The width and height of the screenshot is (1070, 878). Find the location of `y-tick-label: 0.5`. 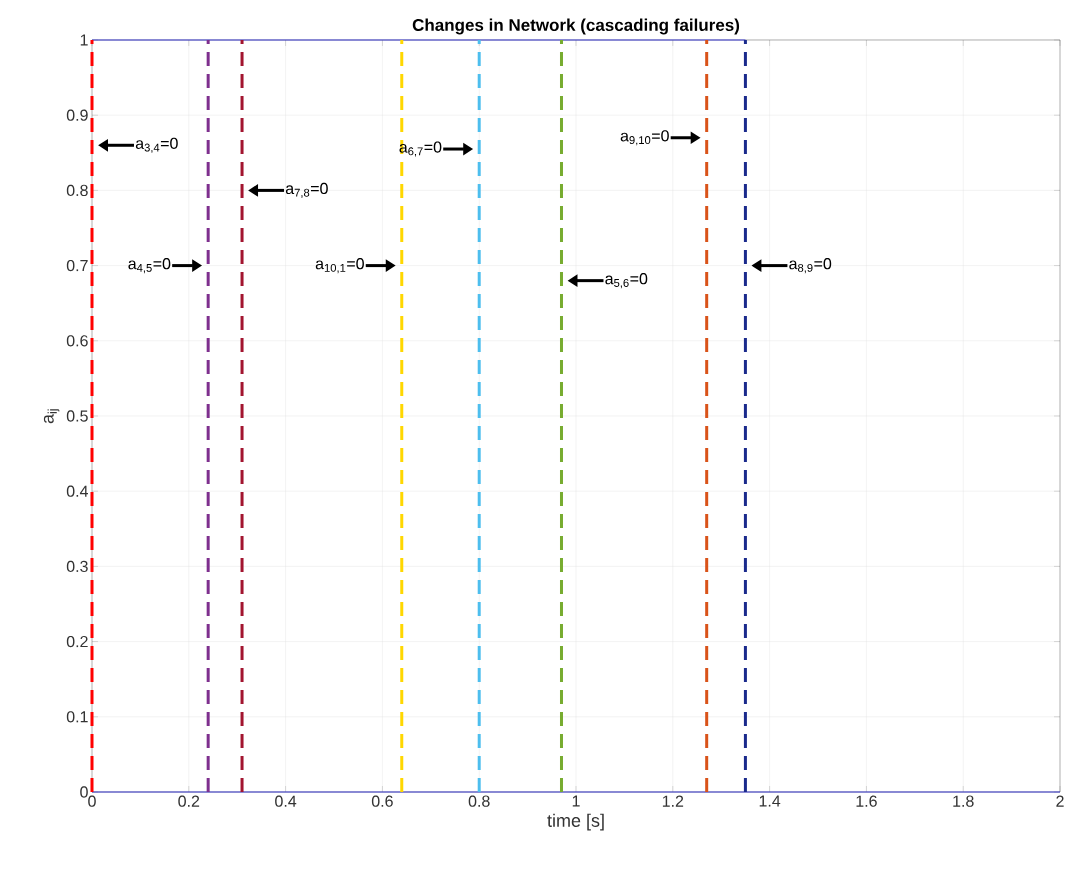

y-tick-label: 0.5 is located at coordinates (77, 416).